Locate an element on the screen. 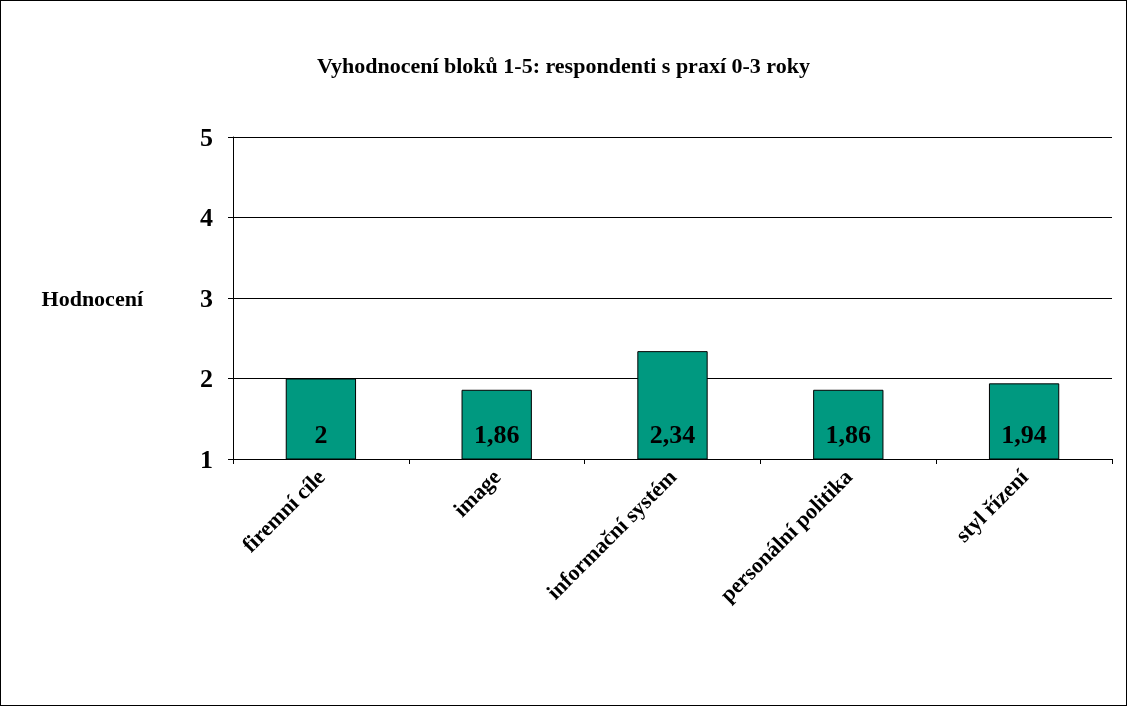 The width and height of the screenshot is (1127, 706). y-tick-label: 3 is located at coordinates (206, 298).